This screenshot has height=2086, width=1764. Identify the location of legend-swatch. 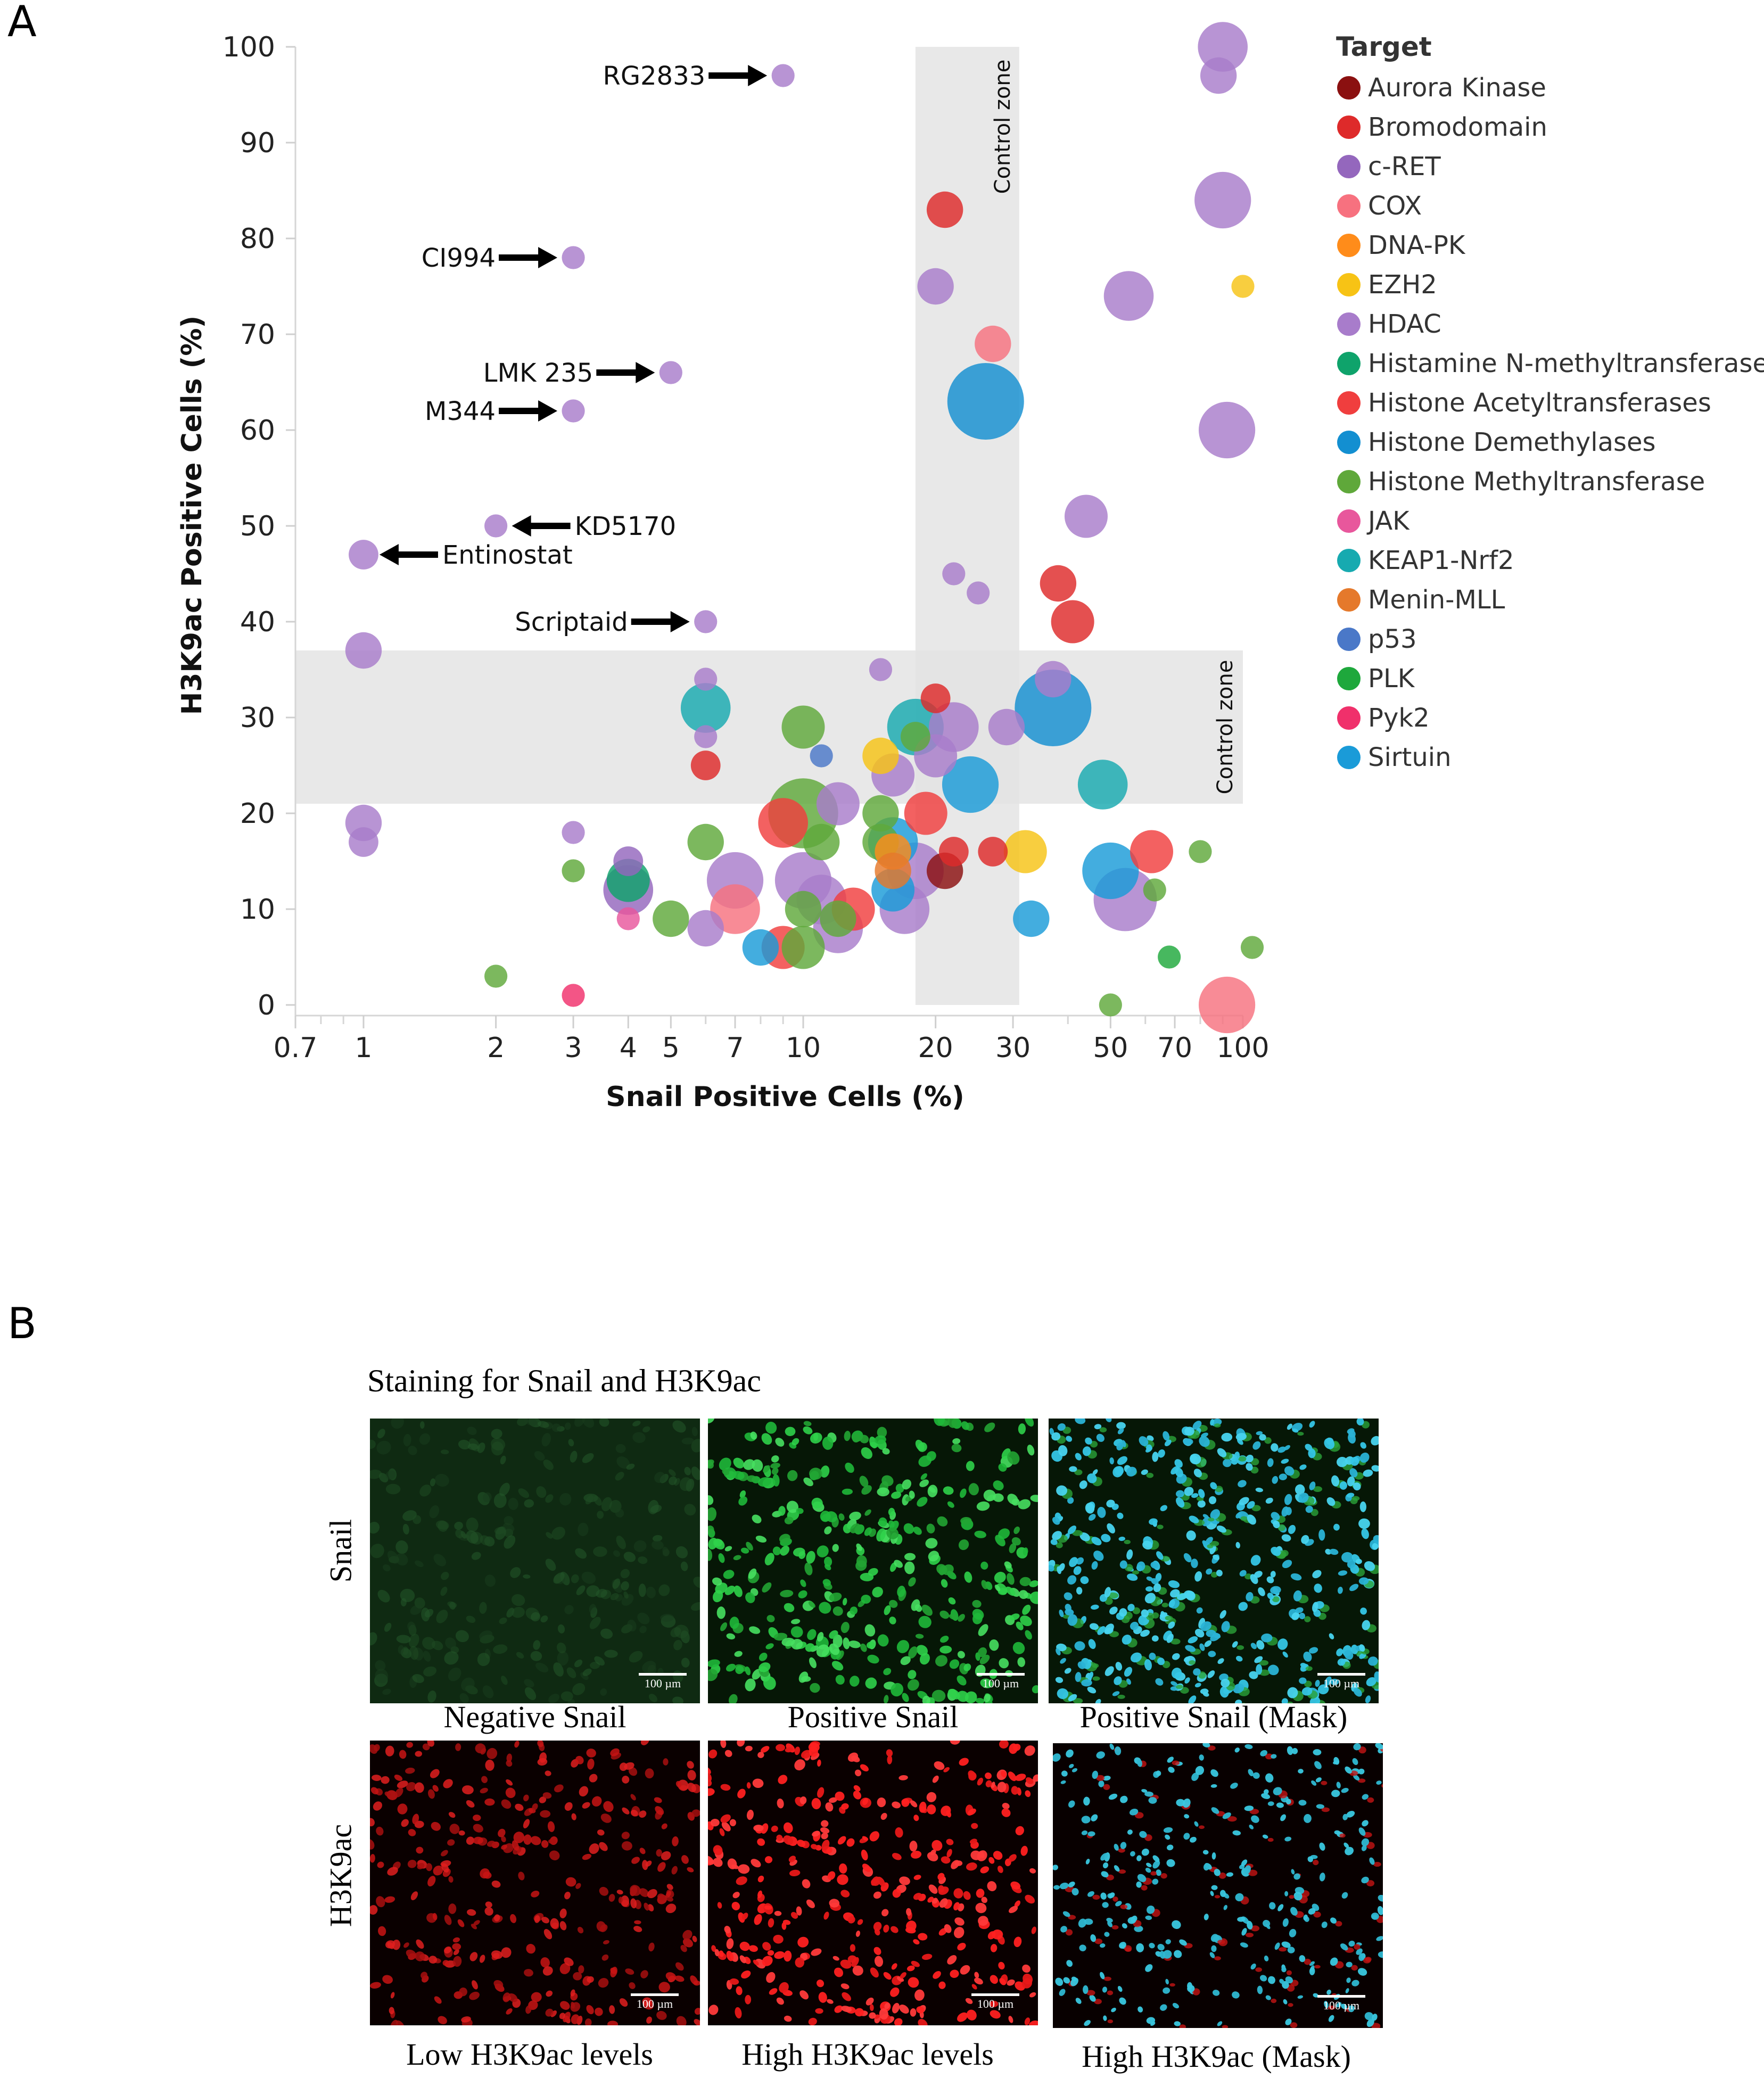
(1349, 600).